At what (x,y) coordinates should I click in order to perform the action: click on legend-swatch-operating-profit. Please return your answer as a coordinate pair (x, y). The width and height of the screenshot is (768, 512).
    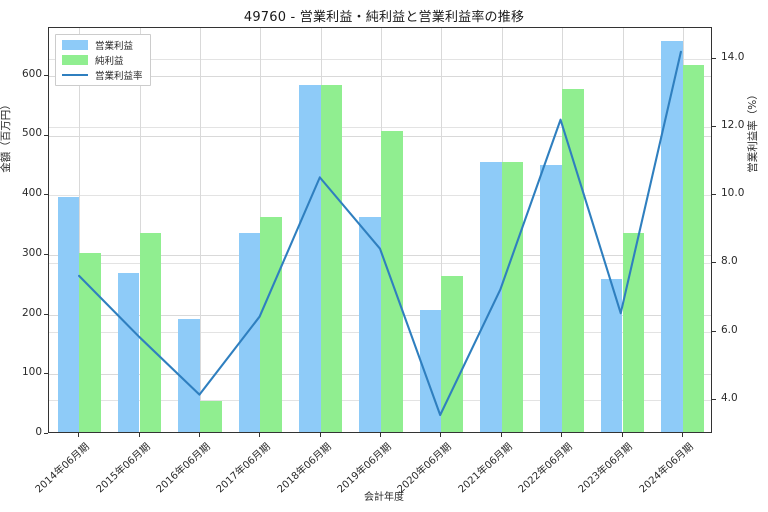
    Looking at the image, I should click on (75, 45).